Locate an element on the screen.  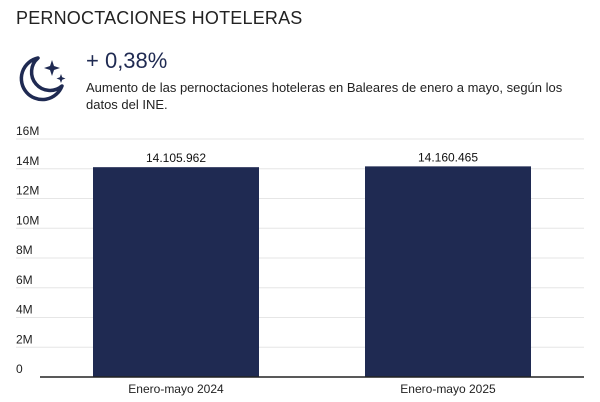
x-axis-ticks: Enero-mayo 2024 Enero-mayo 2025 is located at coordinates (312, 389).